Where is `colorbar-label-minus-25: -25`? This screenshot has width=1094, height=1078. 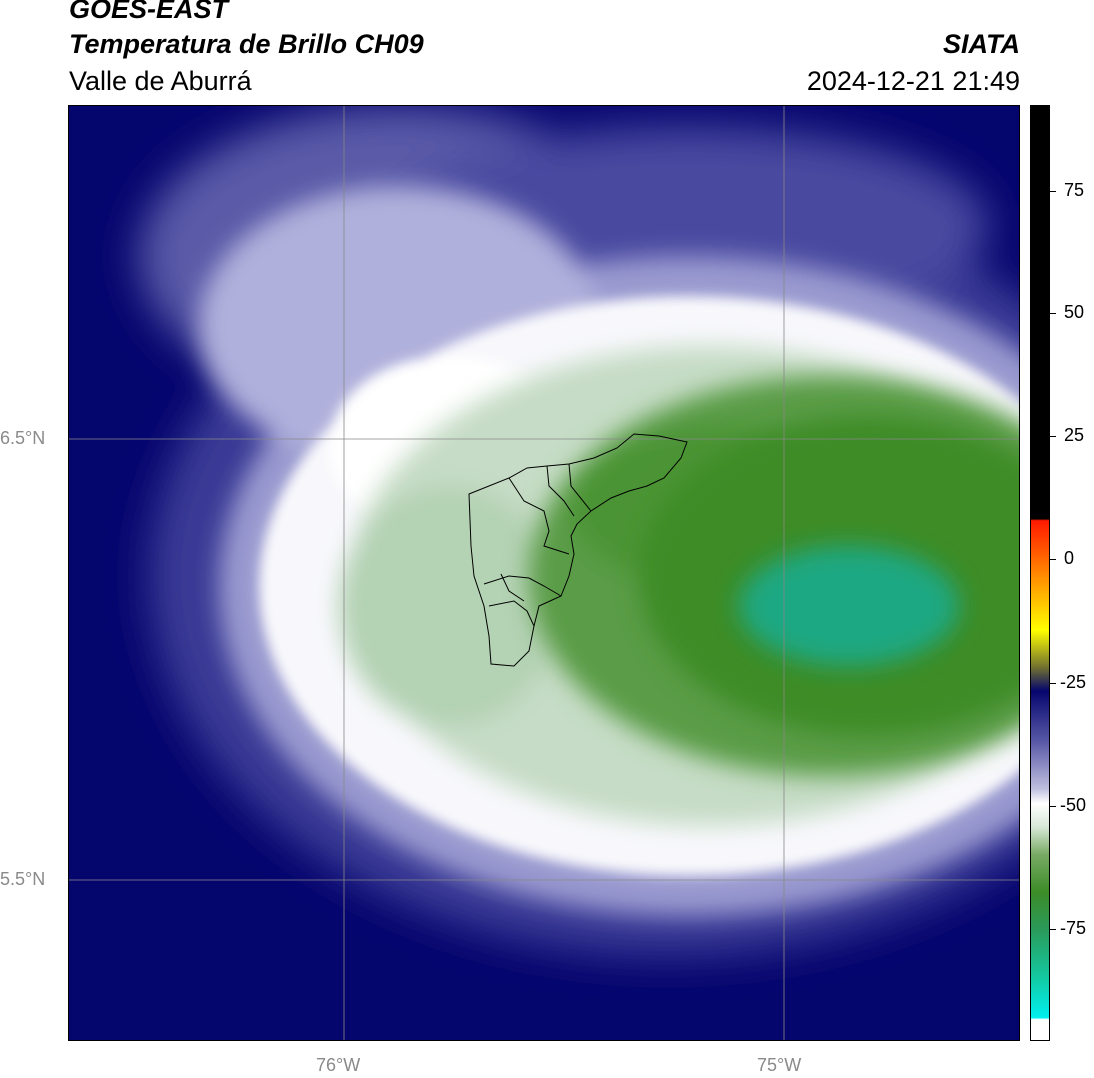
colorbar-label-minus-25: -25 is located at coordinates (1073, 682).